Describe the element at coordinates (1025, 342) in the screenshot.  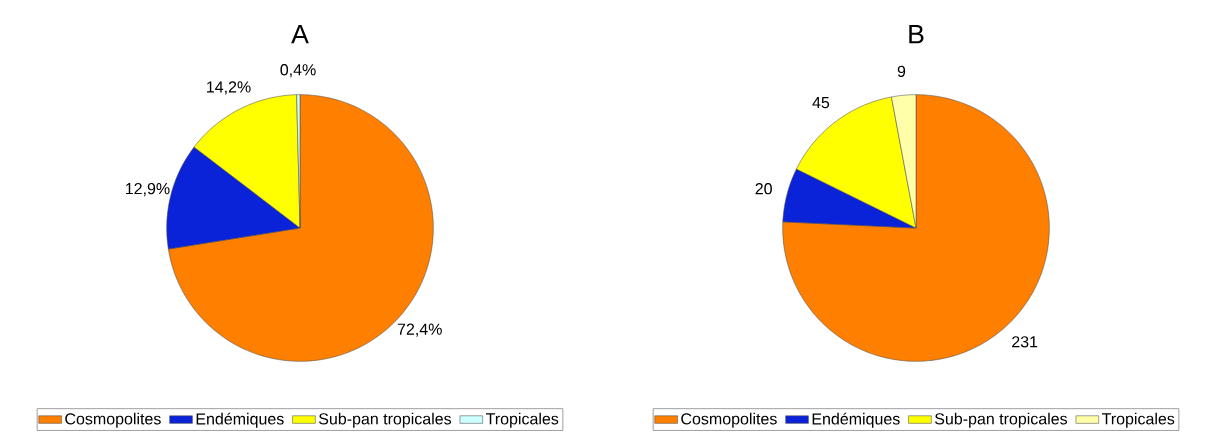
I see `data-label: 231` at that location.